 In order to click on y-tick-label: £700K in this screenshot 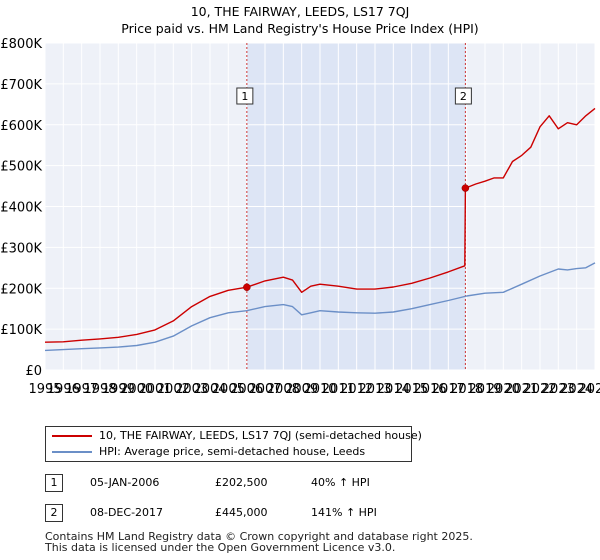, I will do `click(21, 85)`.